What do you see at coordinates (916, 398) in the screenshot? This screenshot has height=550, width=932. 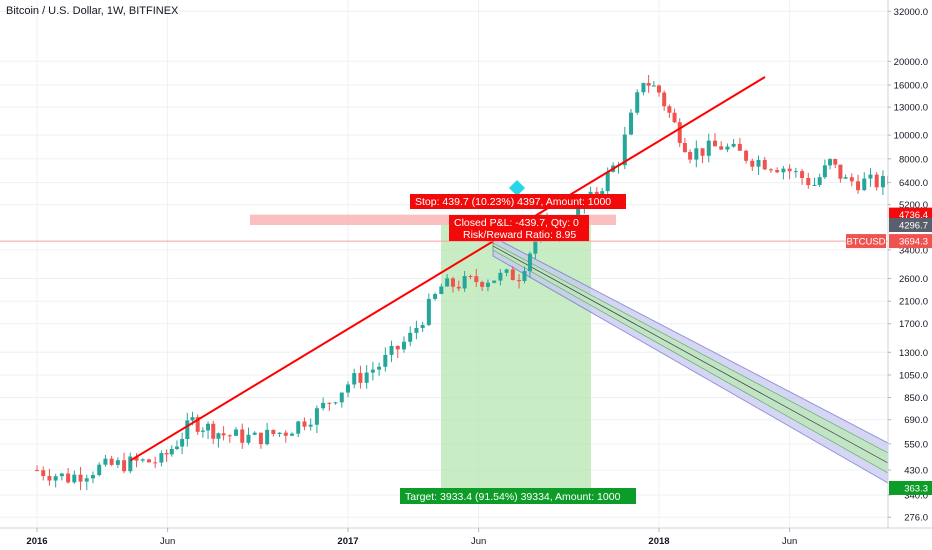 I see `price-tick-label: 850.0` at bounding box center [916, 398].